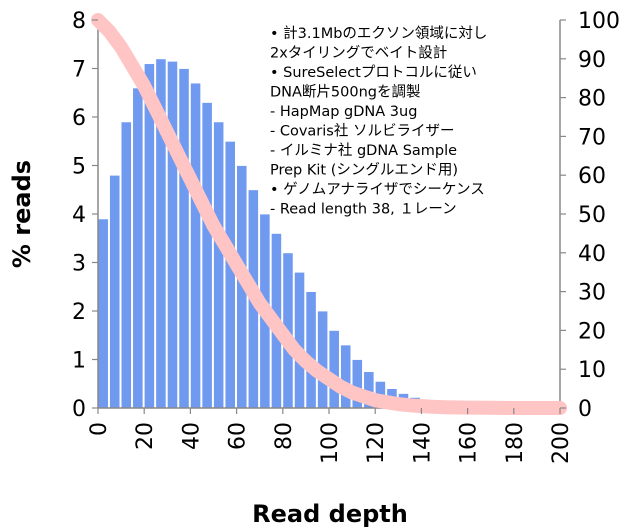 This screenshot has height=530, width=635. I want to click on y2-tick-label: 20, so click(592, 331).